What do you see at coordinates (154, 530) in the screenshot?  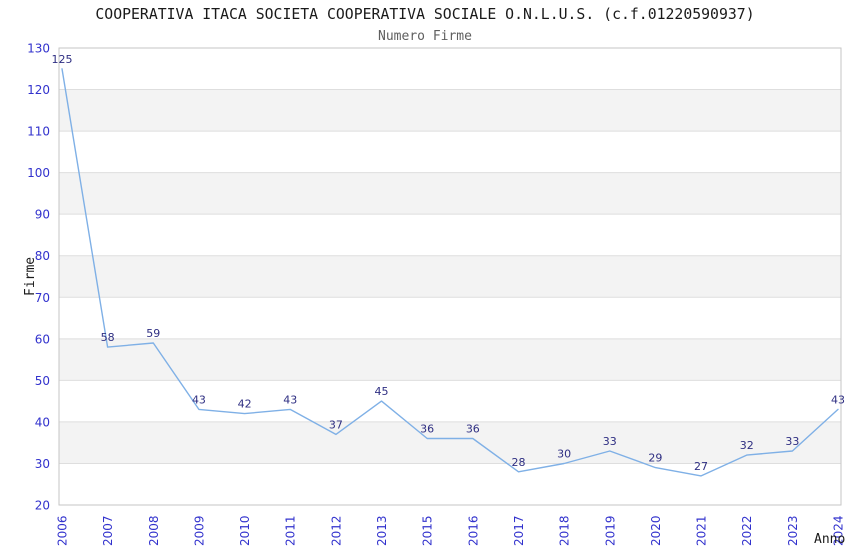 I see `x-tick-label: 2008` at bounding box center [154, 530].